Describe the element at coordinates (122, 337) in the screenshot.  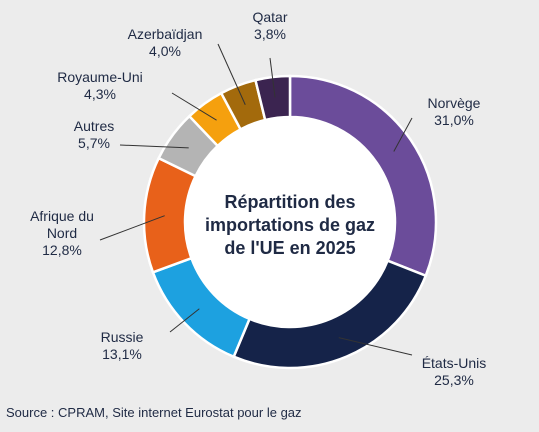
I see `slice-label-russie: Russie` at that location.